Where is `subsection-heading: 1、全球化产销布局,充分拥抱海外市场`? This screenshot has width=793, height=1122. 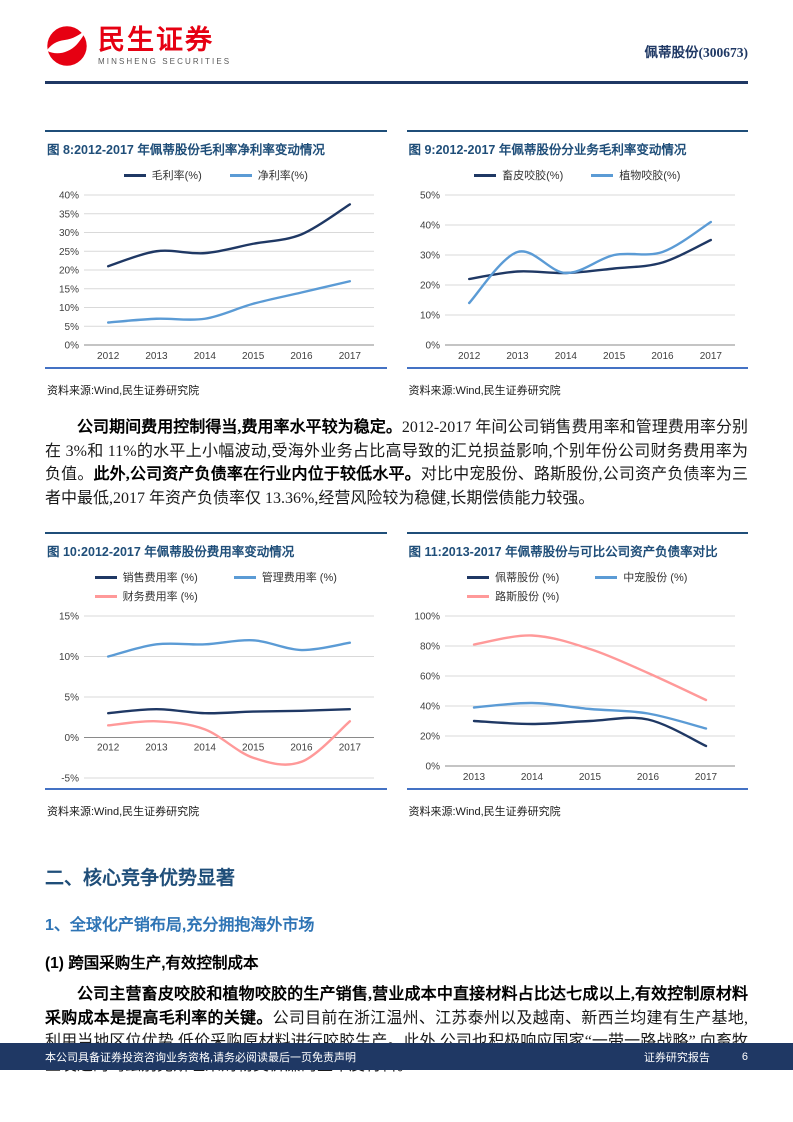 subsection-heading: 1、全球化产销布局,充分拥抱海外市场 is located at coordinates (180, 925).